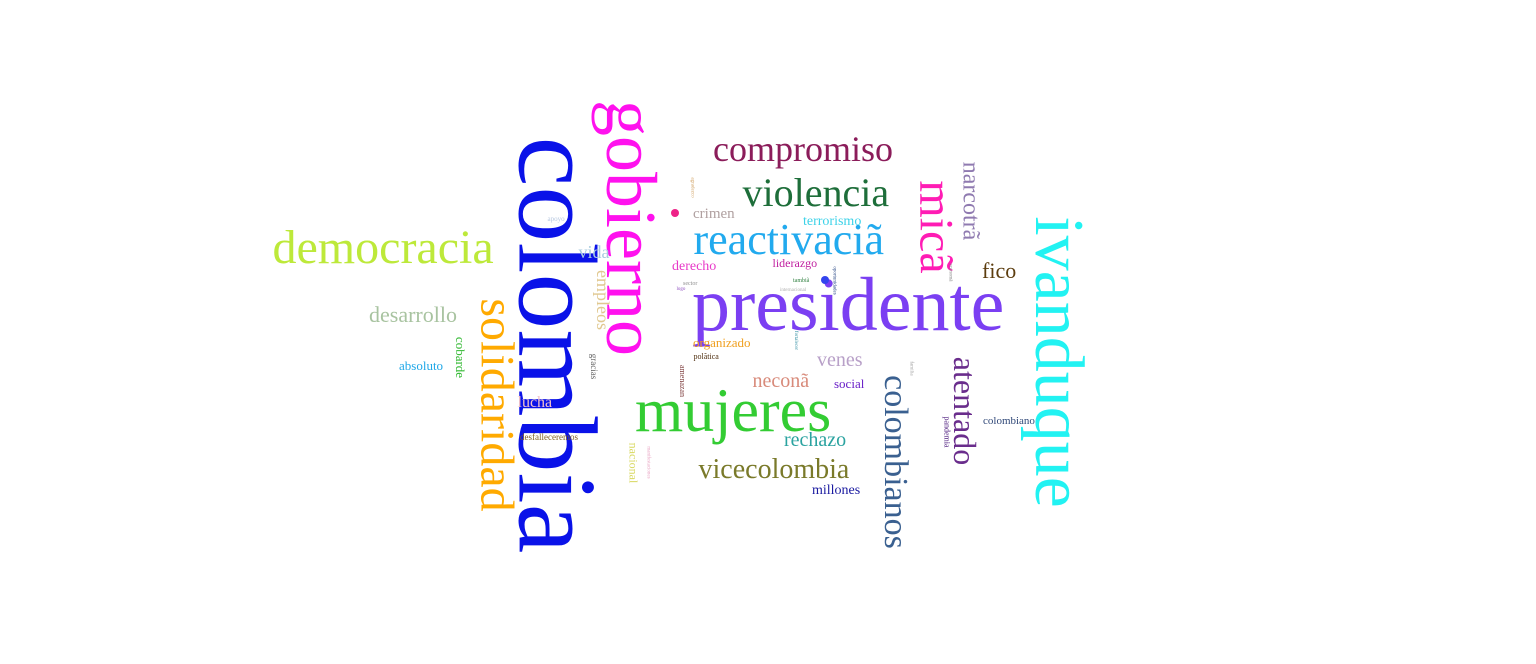  What do you see at coordinates (1009, 420) in the screenshot?
I see `word-colombiano: colombiano` at bounding box center [1009, 420].